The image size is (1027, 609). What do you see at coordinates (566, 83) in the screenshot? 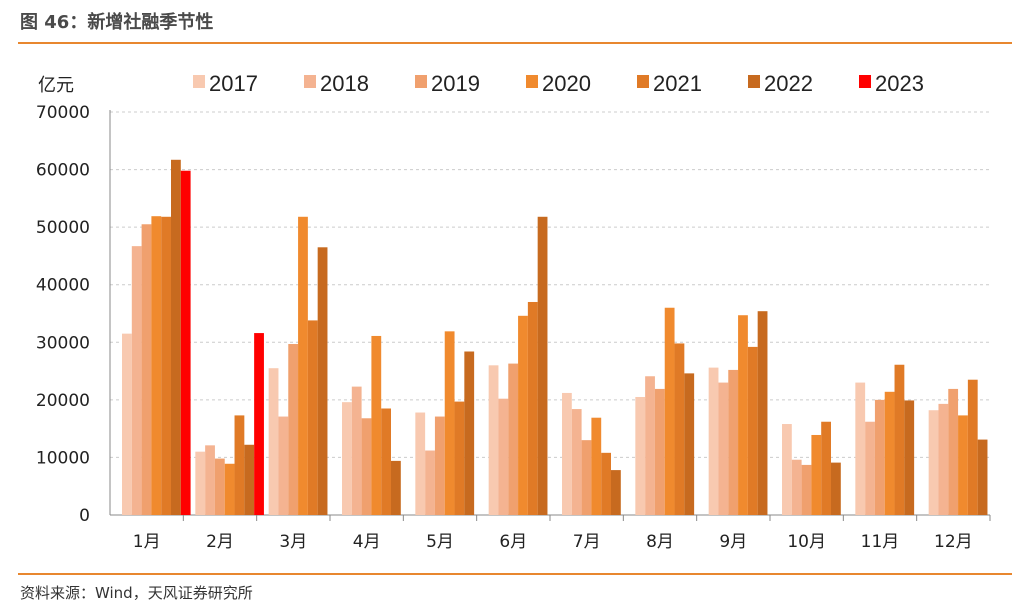
I see `legend-label-2020: 2020` at bounding box center [566, 83].